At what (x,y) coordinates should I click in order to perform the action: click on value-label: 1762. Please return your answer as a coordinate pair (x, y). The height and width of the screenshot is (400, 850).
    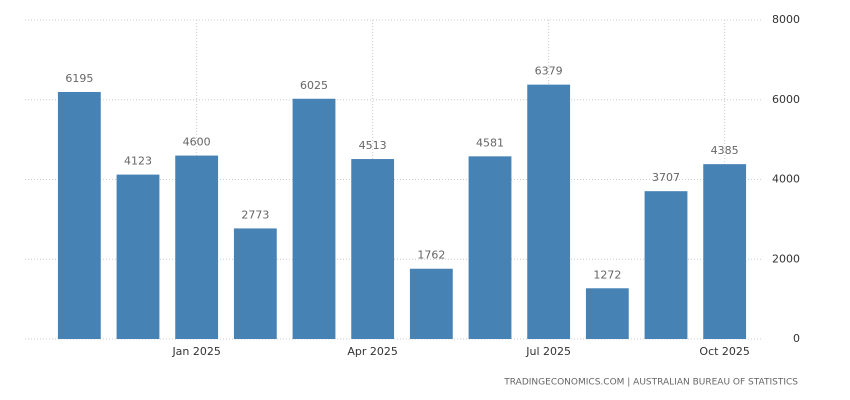
    Looking at the image, I should click on (431, 255).